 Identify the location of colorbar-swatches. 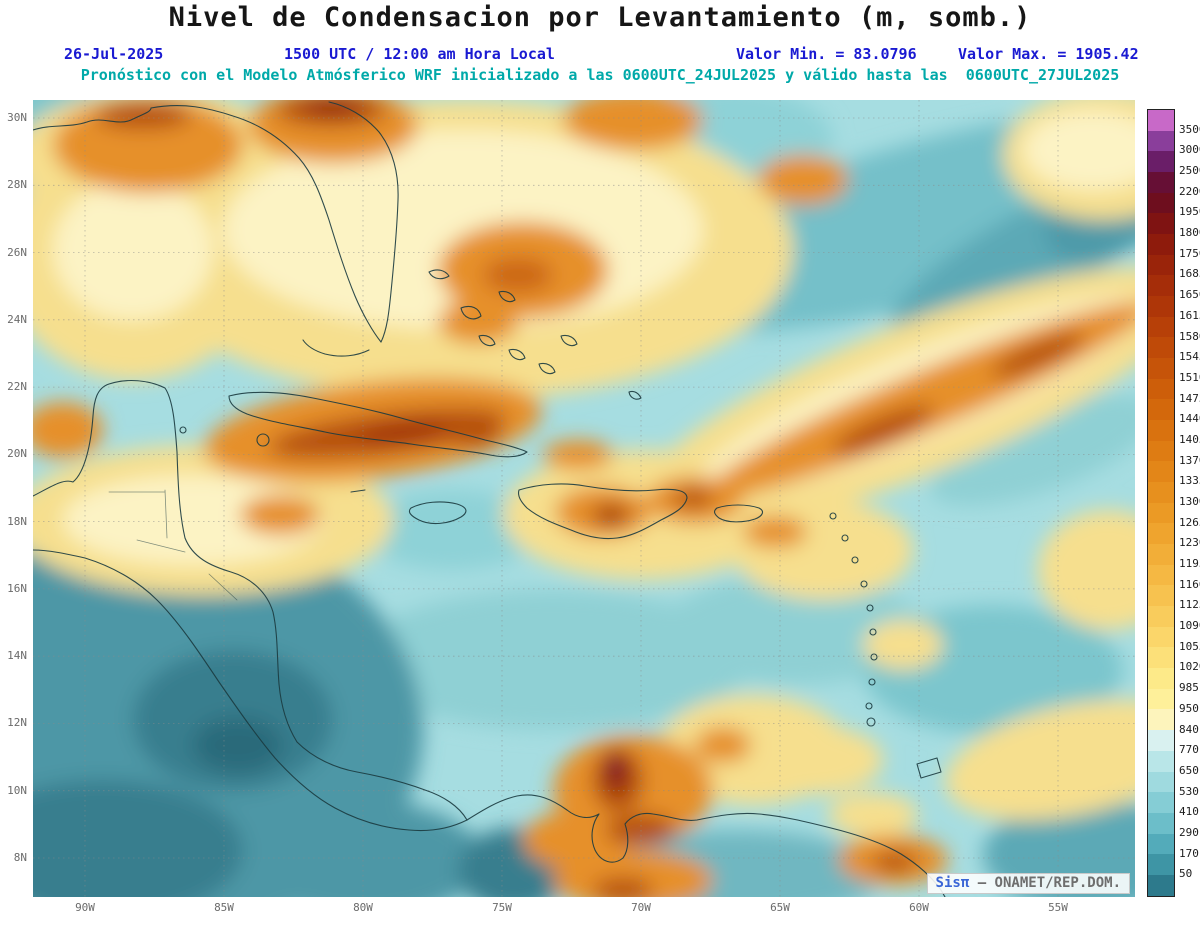
(1161, 503).